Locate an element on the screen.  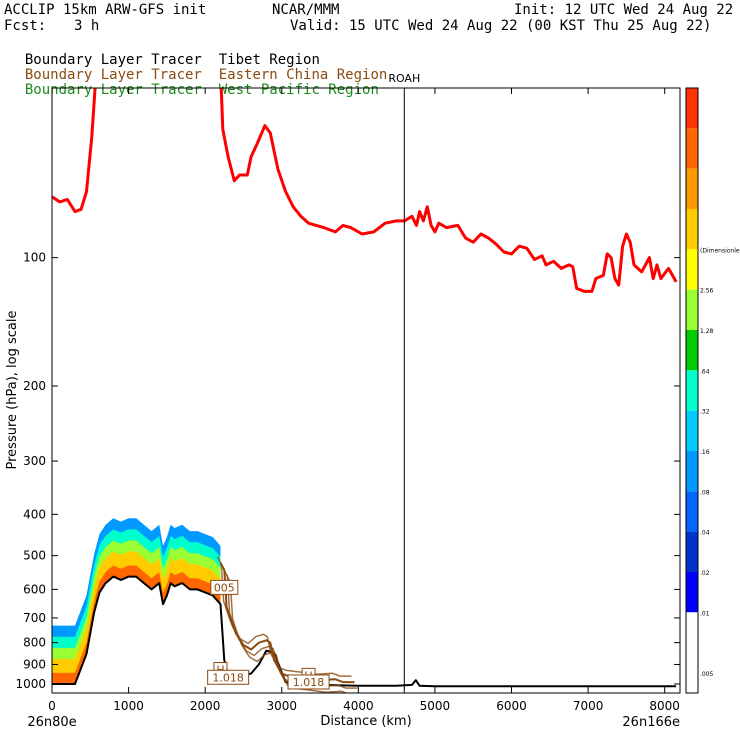
end-point-label: 26n166e is located at coordinates (651, 722).